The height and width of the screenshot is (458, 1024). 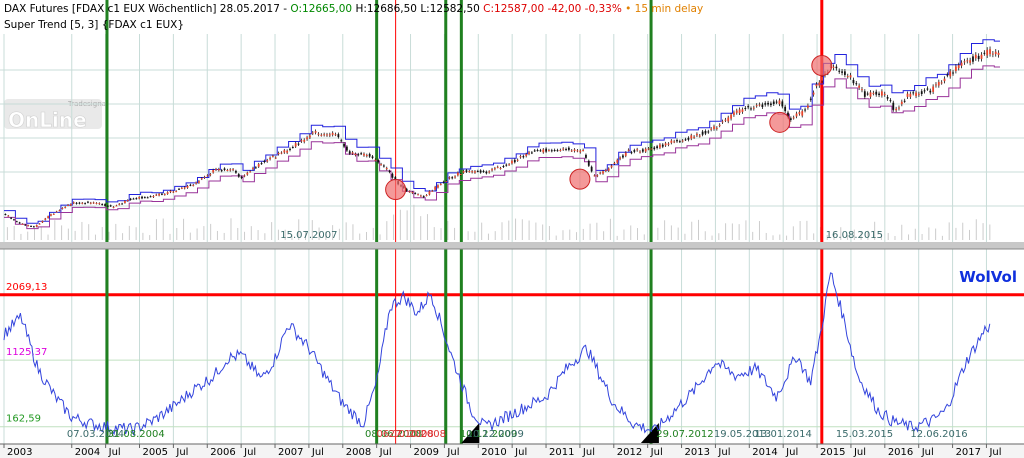 I want to click on wolvol-annotation: 10.12.2009, so click(x=488, y=434).